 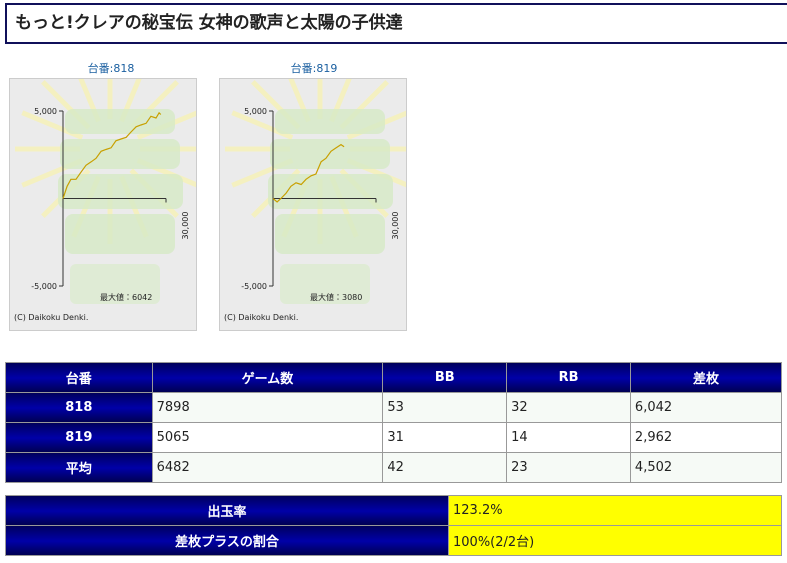 What do you see at coordinates (396, 23) in the screenshot?
I see `page-title: もっと!クレアの秘宝伝 女神の歌声と太陽の子供達` at bounding box center [396, 23].